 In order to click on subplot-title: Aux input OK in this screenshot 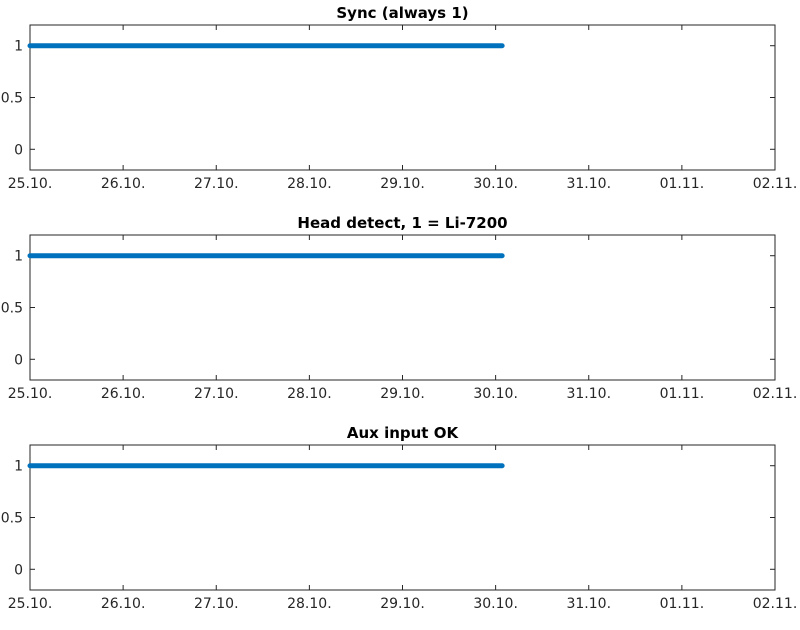, I will do `click(402, 433)`.